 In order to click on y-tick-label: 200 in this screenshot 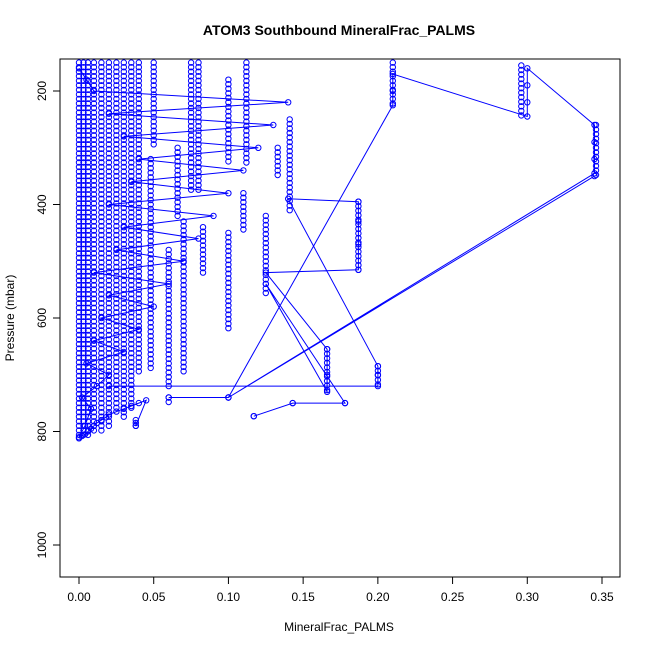, I will do `click(42, 91)`.